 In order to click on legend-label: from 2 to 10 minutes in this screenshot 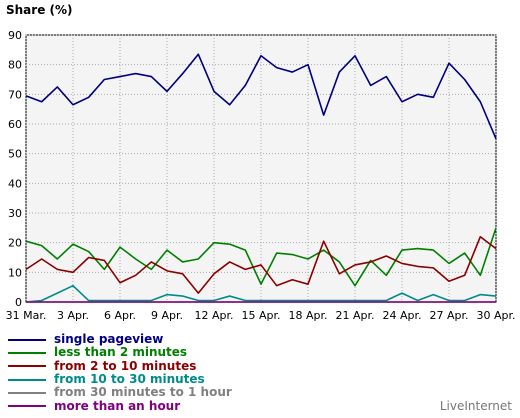, I will do `click(125, 365)`.